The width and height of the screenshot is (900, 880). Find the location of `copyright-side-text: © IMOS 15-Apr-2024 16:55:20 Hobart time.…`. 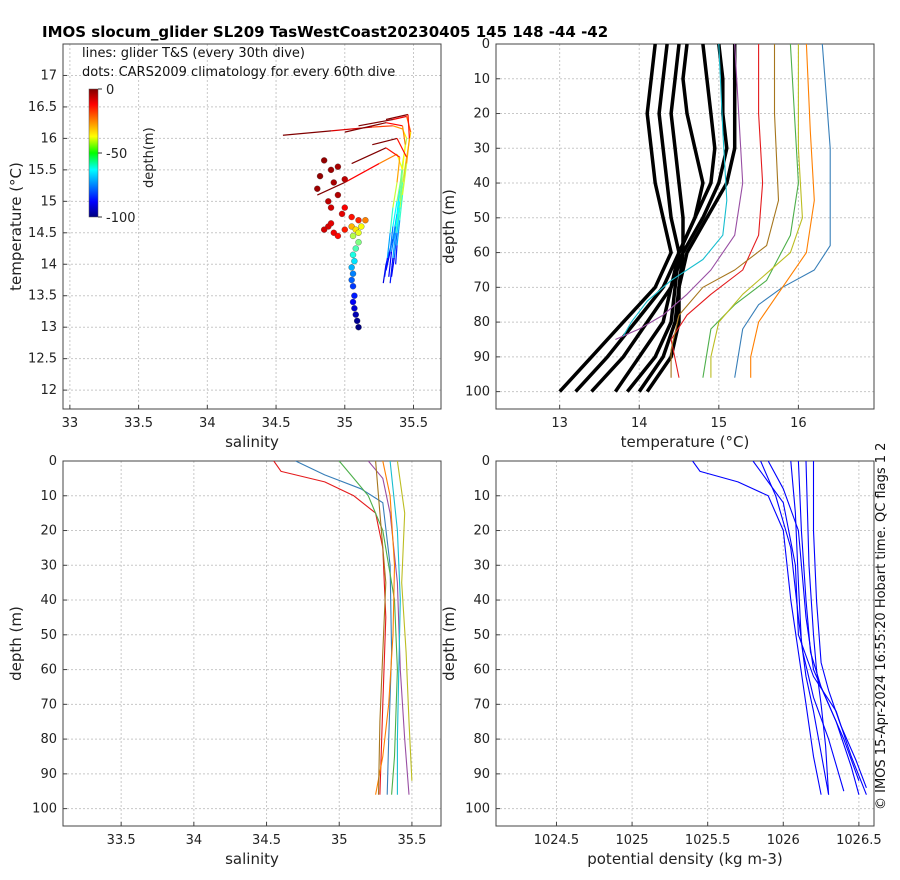

copyright-side-text: © IMOS 15-Apr-2024 16:55:20 Hobart time.… is located at coordinates (881, 626).